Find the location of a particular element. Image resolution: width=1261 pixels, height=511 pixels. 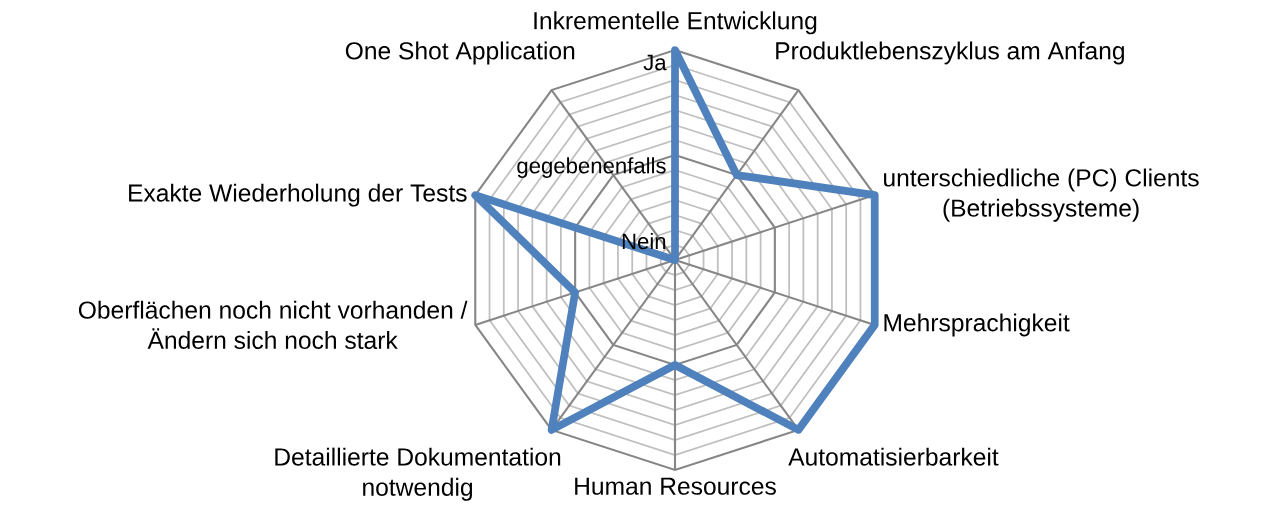

spoke-label: unterschiedliche (PC) Clients (Betriebssysteme) is located at coordinates (1041, 195).